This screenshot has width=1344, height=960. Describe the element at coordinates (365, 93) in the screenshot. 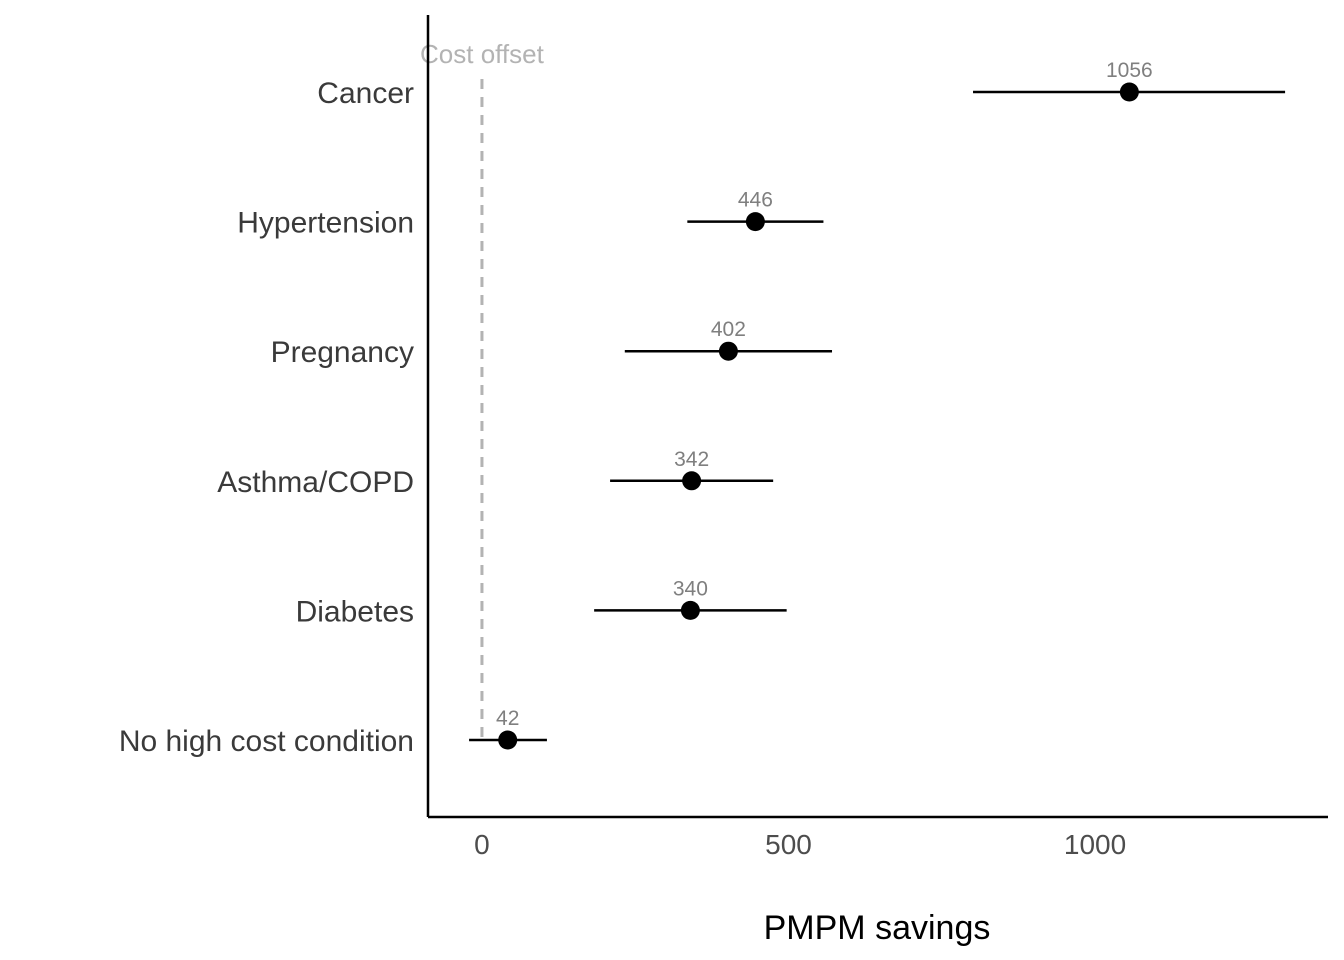

I see `category-label: Cancer` at that location.